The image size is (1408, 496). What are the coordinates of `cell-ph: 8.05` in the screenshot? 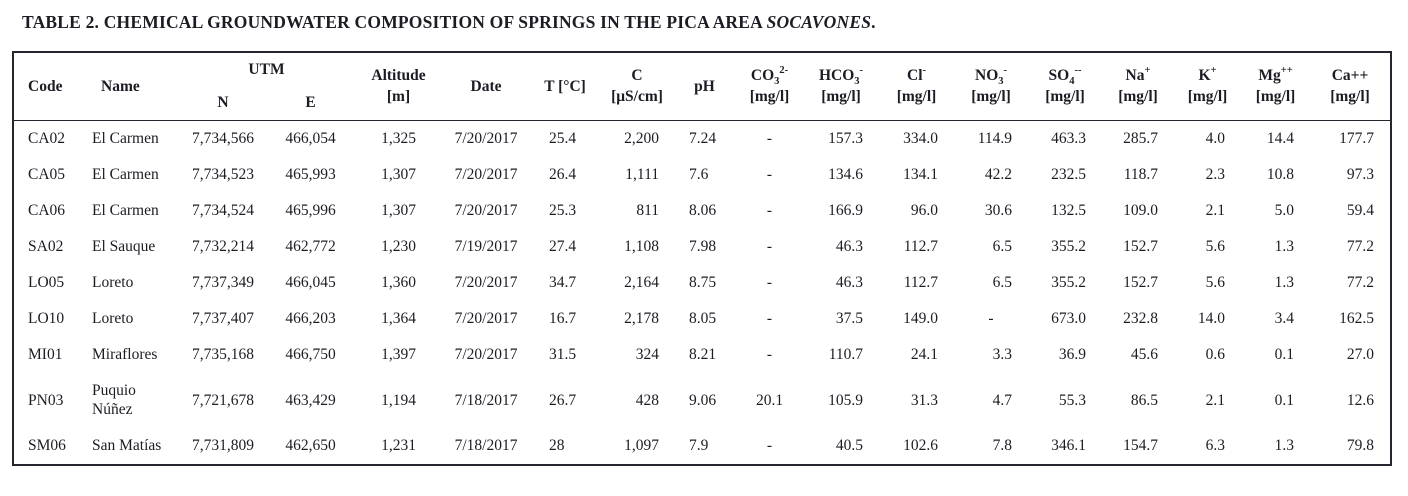 It's located at (703, 318).